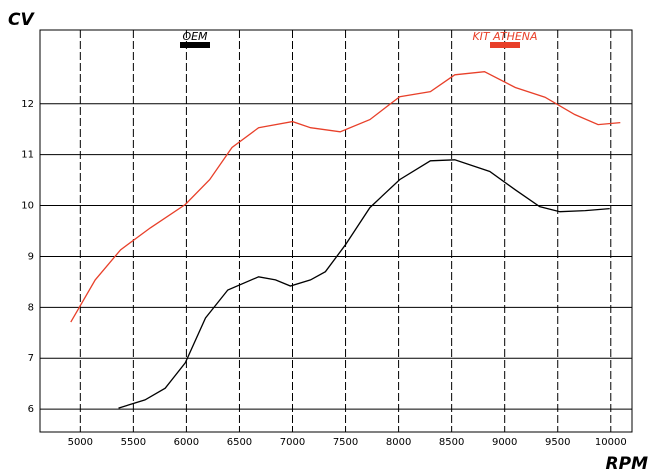 The image size is (652, 475). What do you see at coordinates (627, 464) in the screenshot?
I see `x-axis-label: RPM` at bounding box center [627, 464].